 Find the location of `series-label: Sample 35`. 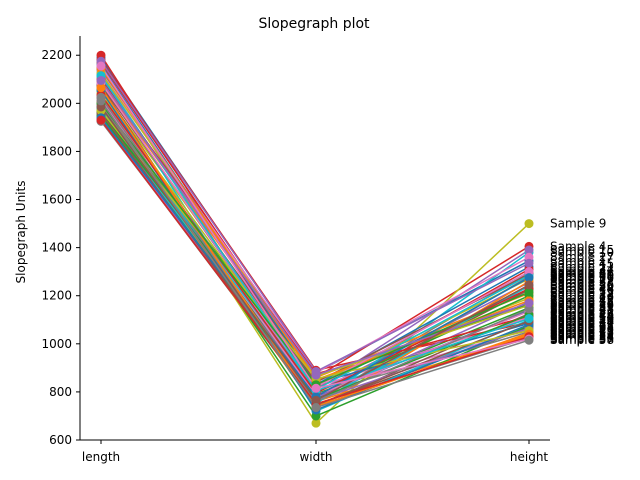

series-label: Sample 35 is located at coordinates (582, 328).